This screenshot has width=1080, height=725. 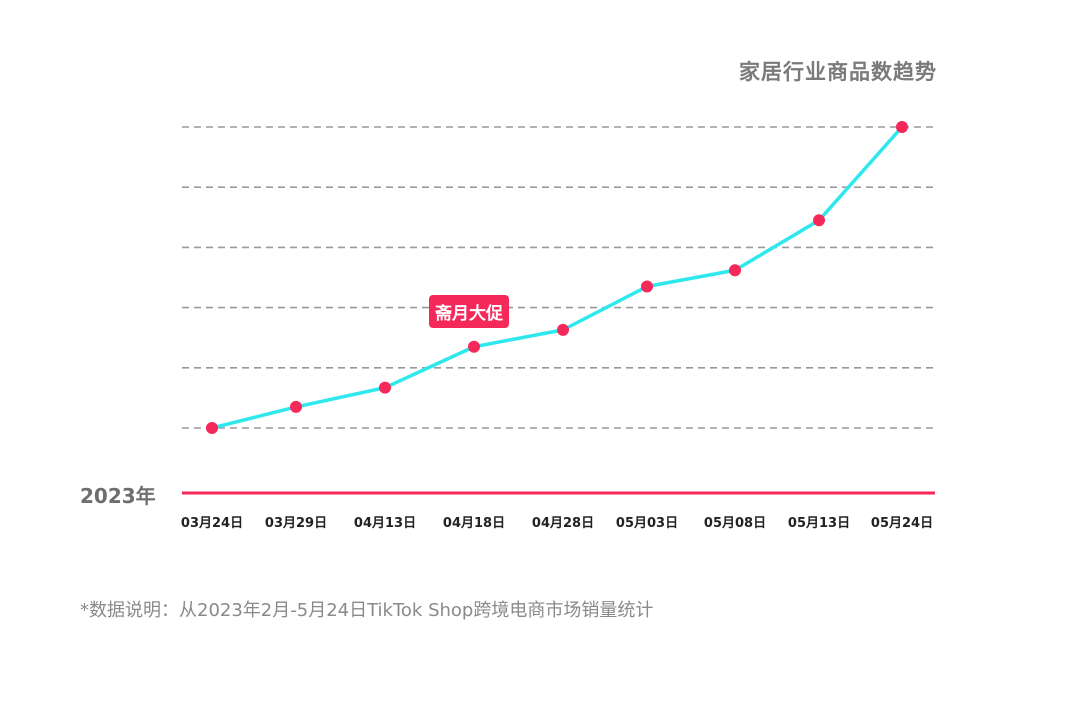 I want to click on x-tick-label: 05月03日, so click(x=647, y=523).